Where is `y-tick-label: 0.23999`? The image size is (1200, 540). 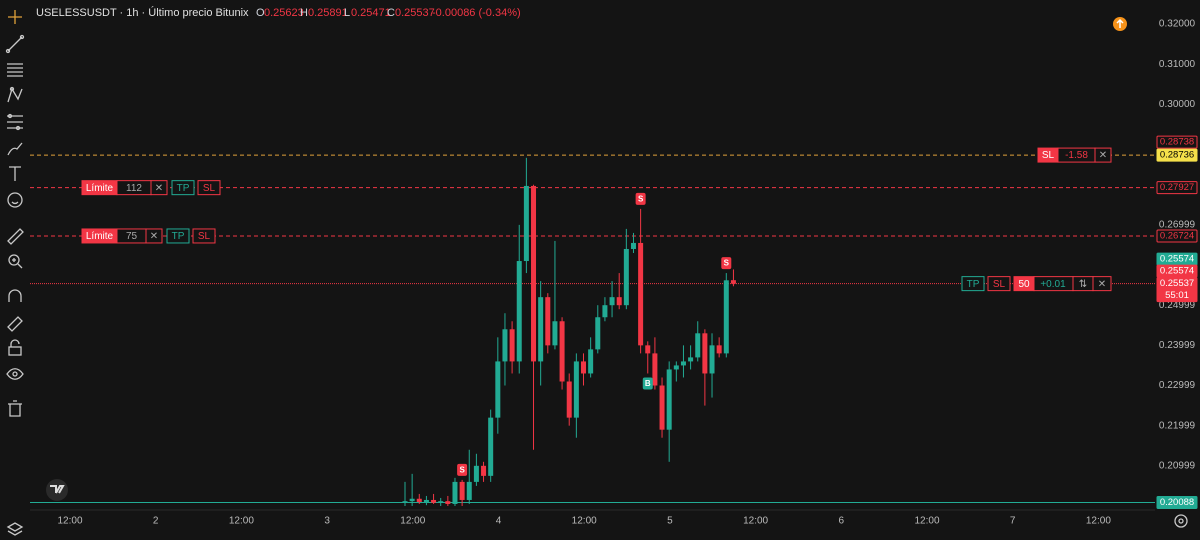
y-tick-label: 0.23999 is located at coordinates (1177, 345).